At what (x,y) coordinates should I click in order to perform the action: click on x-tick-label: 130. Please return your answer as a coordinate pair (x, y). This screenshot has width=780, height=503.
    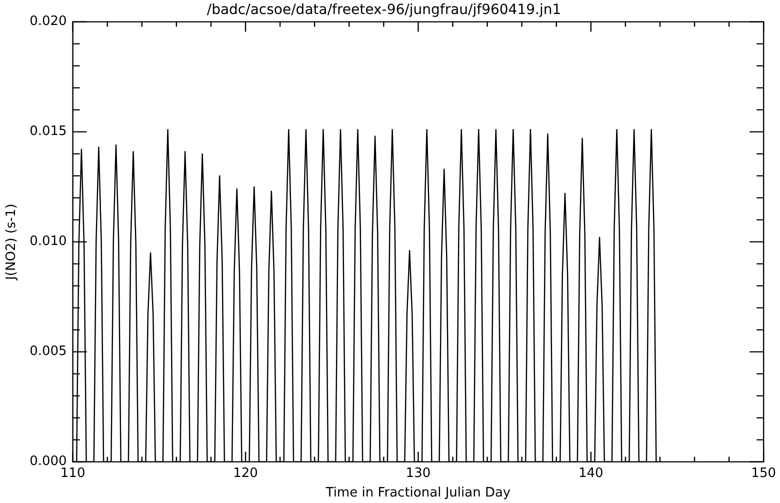
    Looking at the image, I should click on (418, 473).